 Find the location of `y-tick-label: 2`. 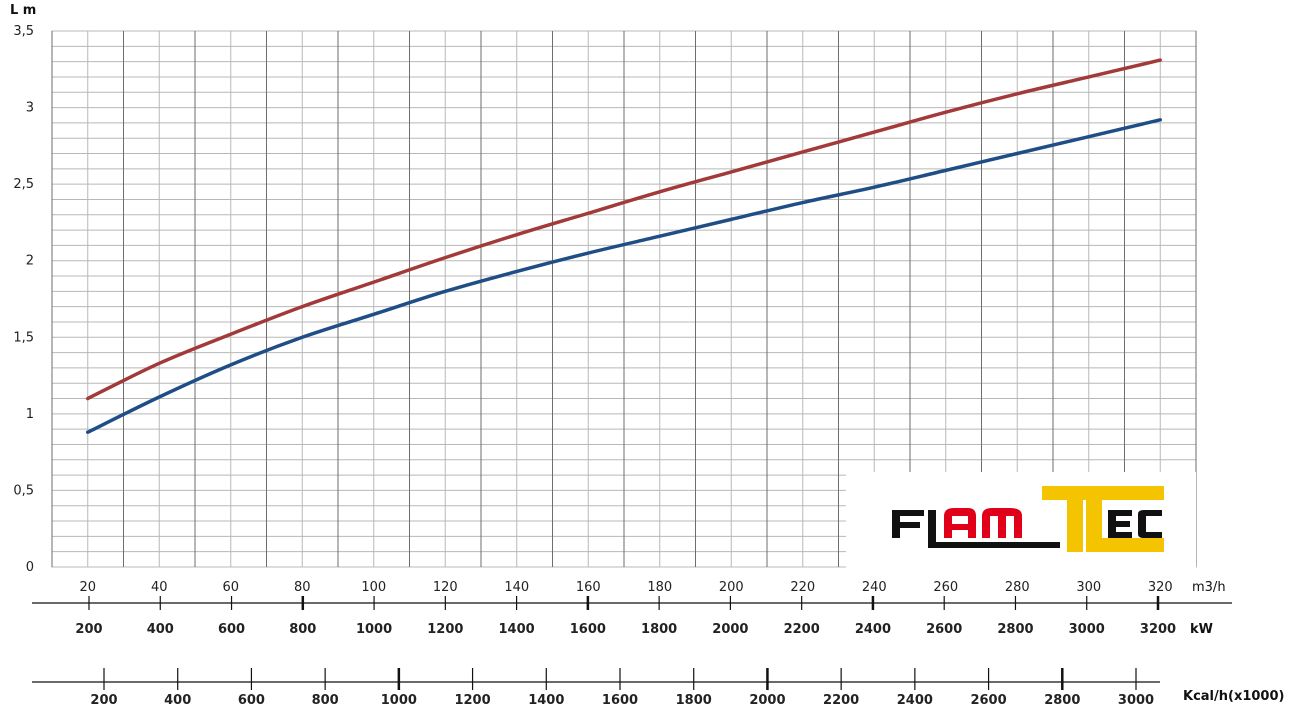

y-tick-label: 2 is located at coordinates (30, 261).